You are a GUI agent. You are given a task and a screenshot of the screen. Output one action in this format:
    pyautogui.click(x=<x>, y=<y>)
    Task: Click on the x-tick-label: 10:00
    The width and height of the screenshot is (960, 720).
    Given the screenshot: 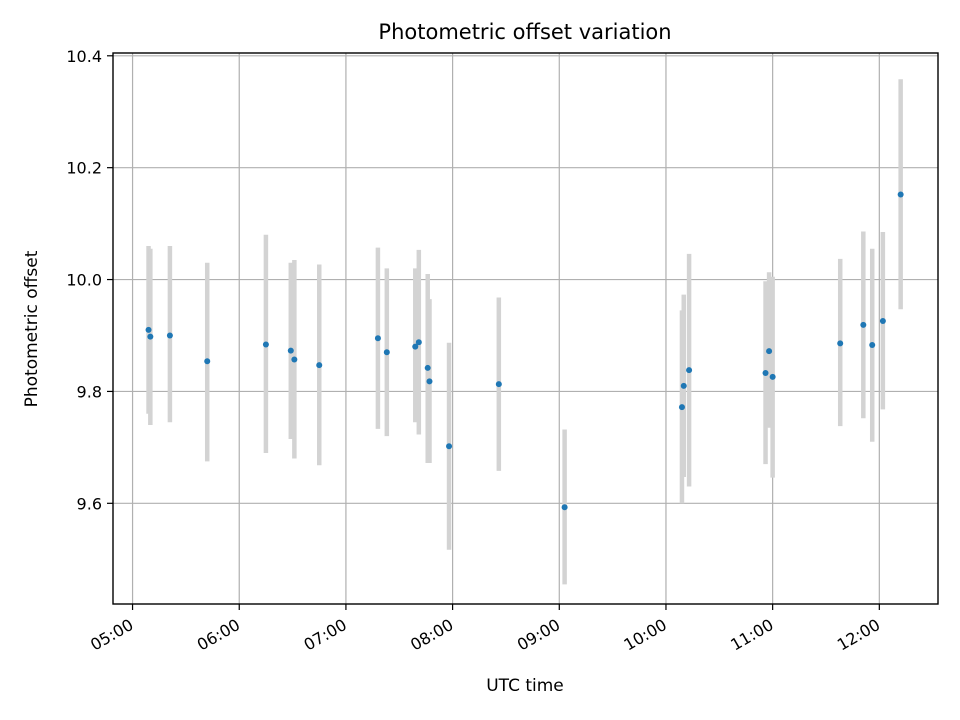 What is the action you would take?
    pyautogui.click(x=645, y=635)
    